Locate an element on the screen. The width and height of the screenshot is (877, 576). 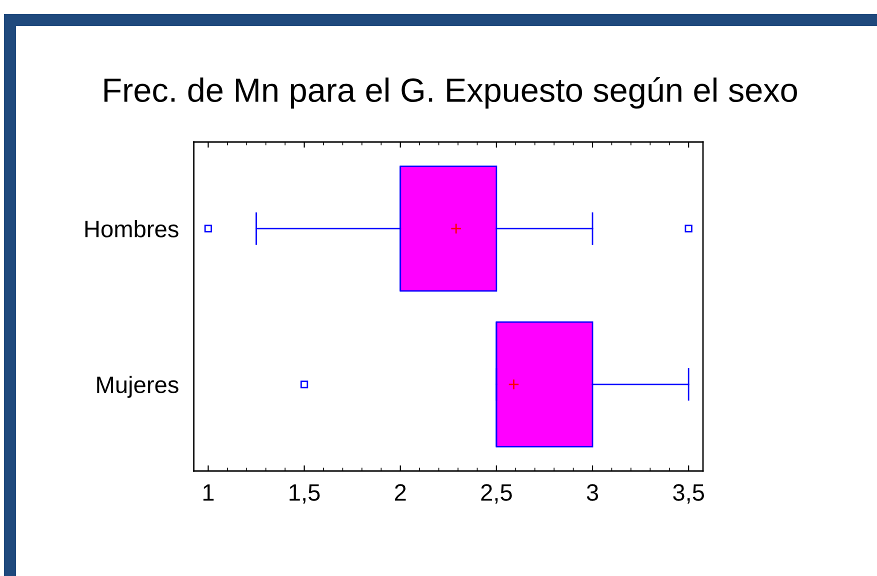
x-tick-label: 1 is located at coordinates (208, 492).